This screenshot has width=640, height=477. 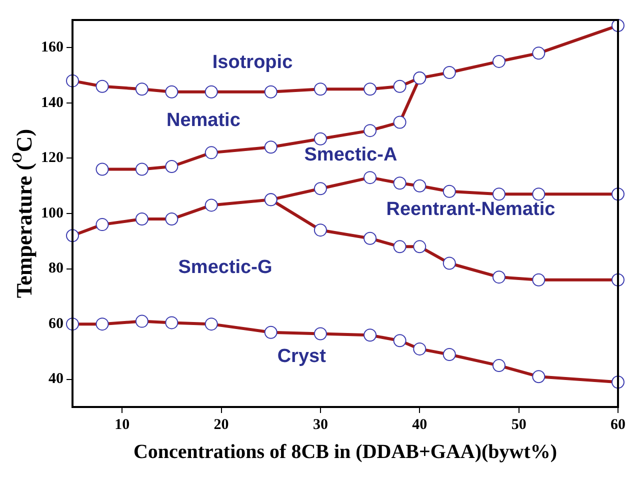 What do you see at coordinates (225, 267) in the screenshot?
I see `annotation: Smectic-G` at bounding box center [225, 267].